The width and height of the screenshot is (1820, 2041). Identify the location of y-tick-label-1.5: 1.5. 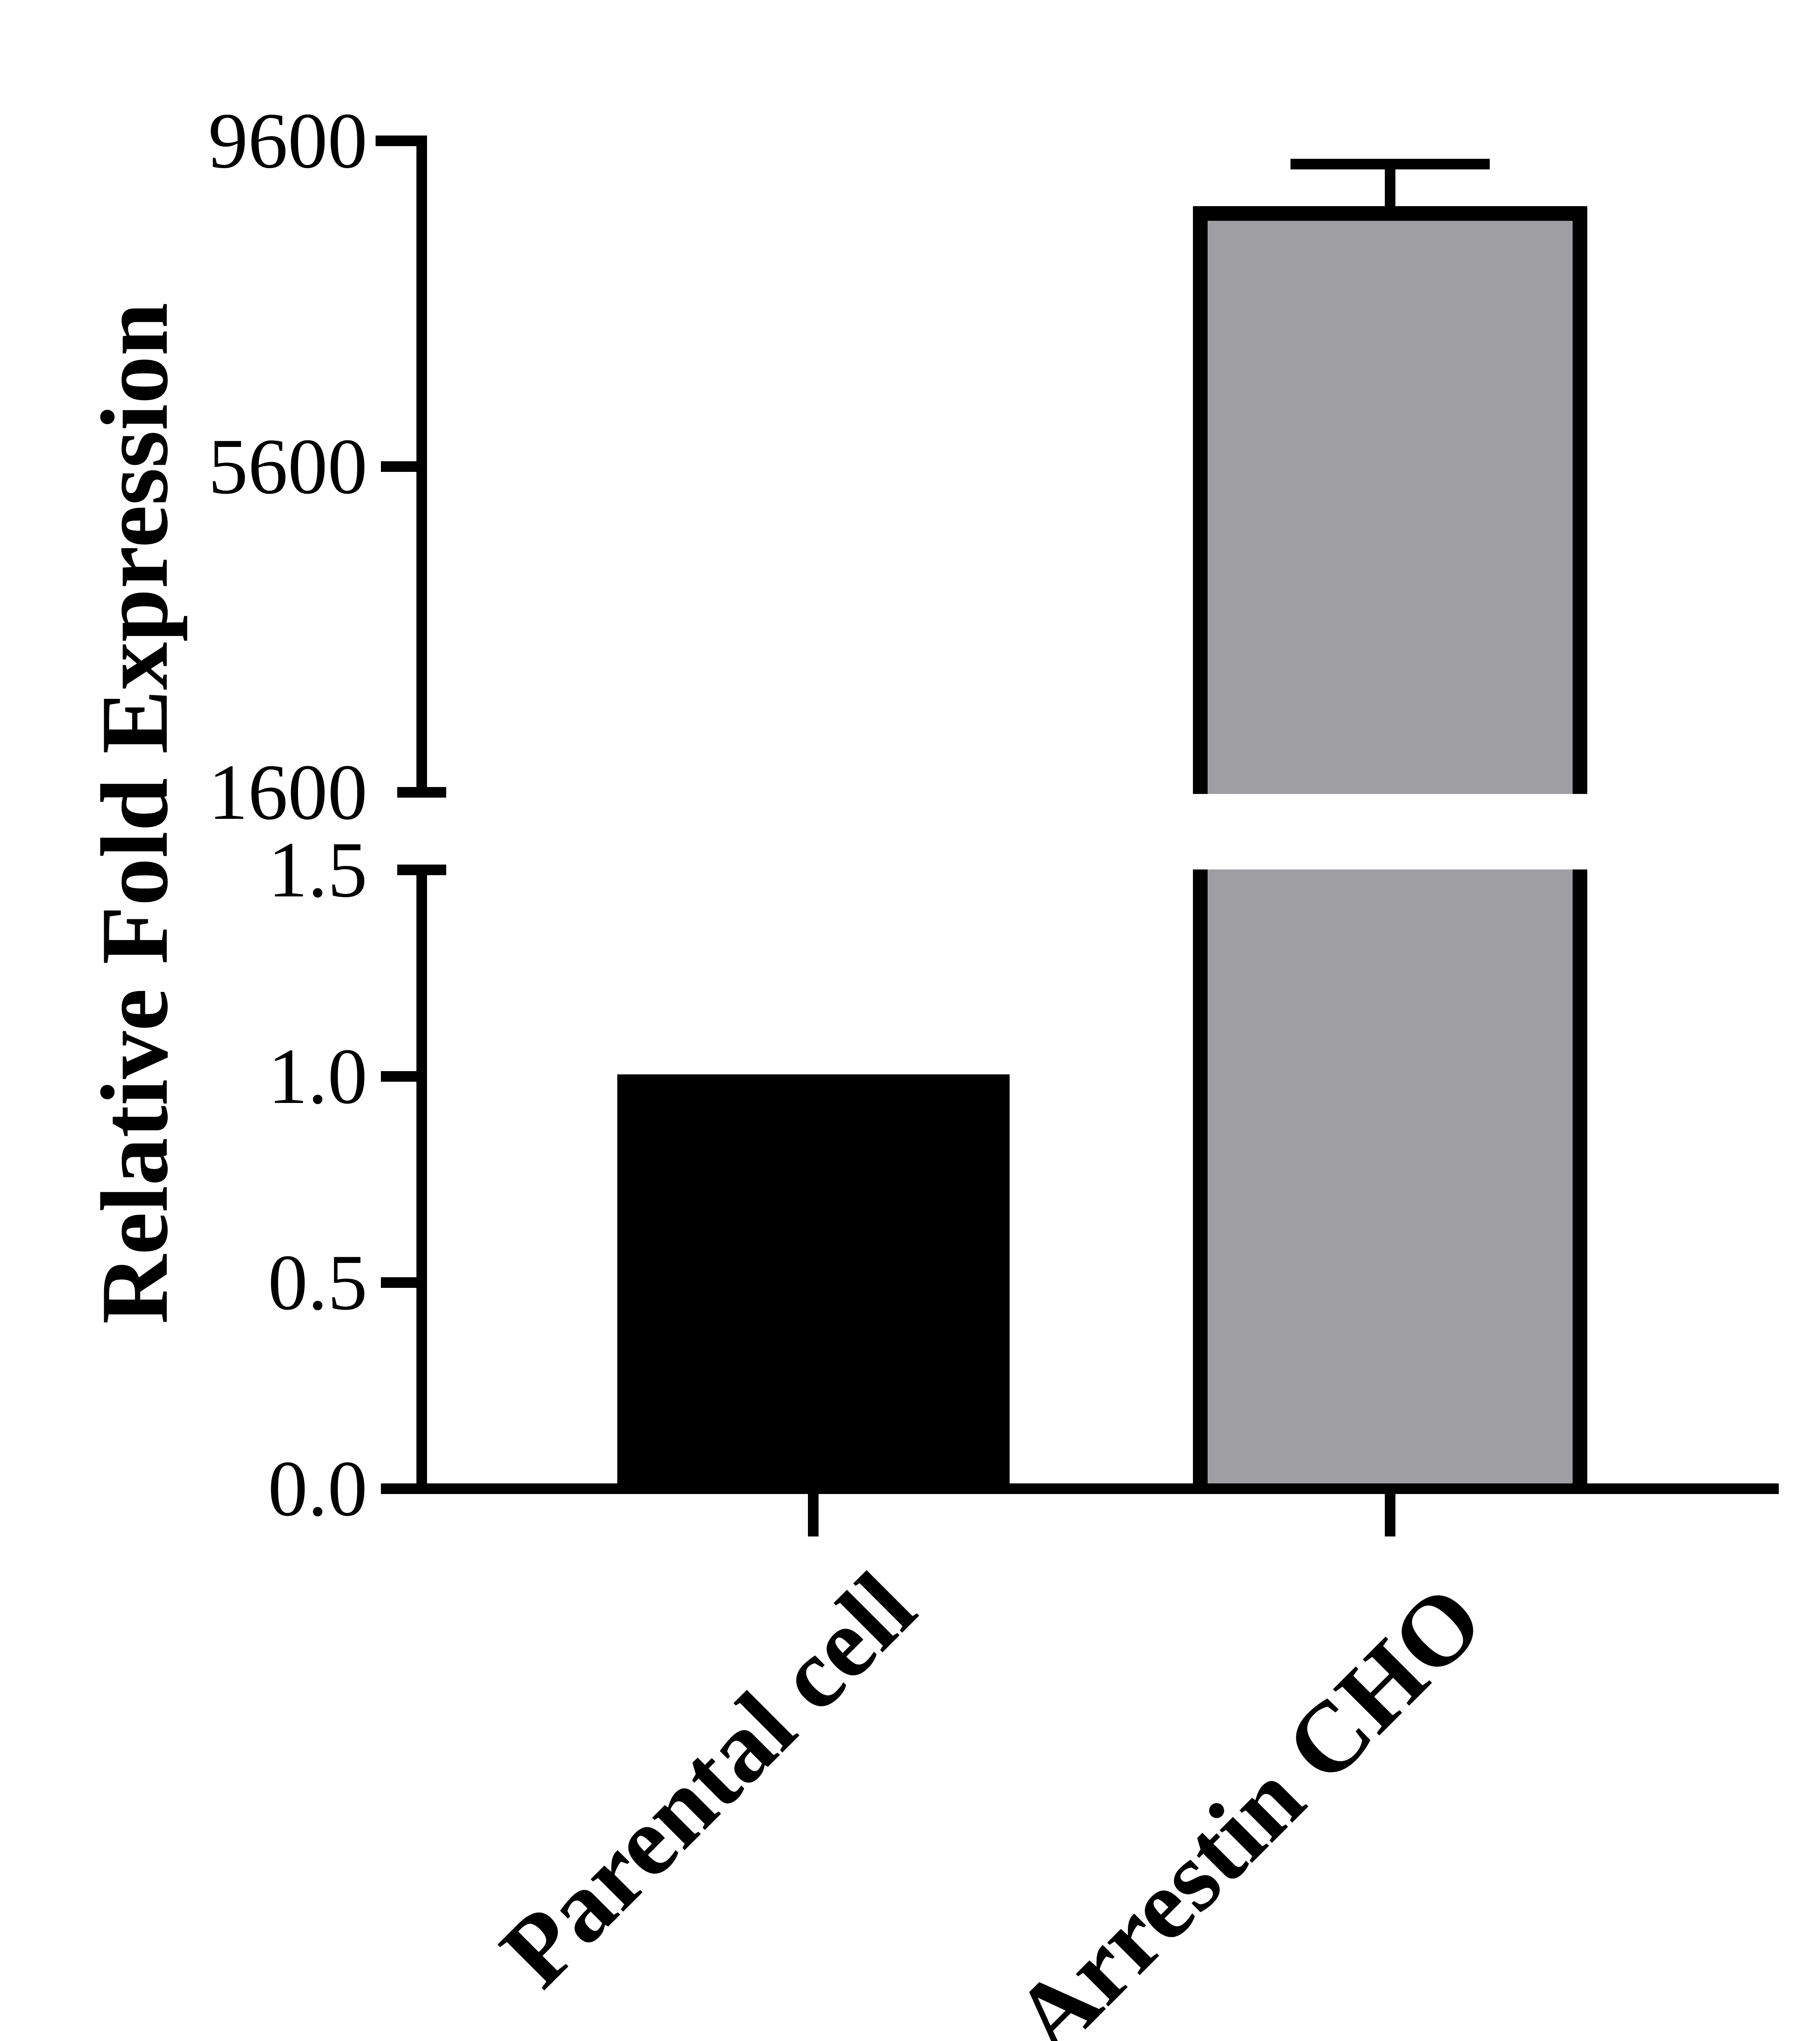
(317, 870).